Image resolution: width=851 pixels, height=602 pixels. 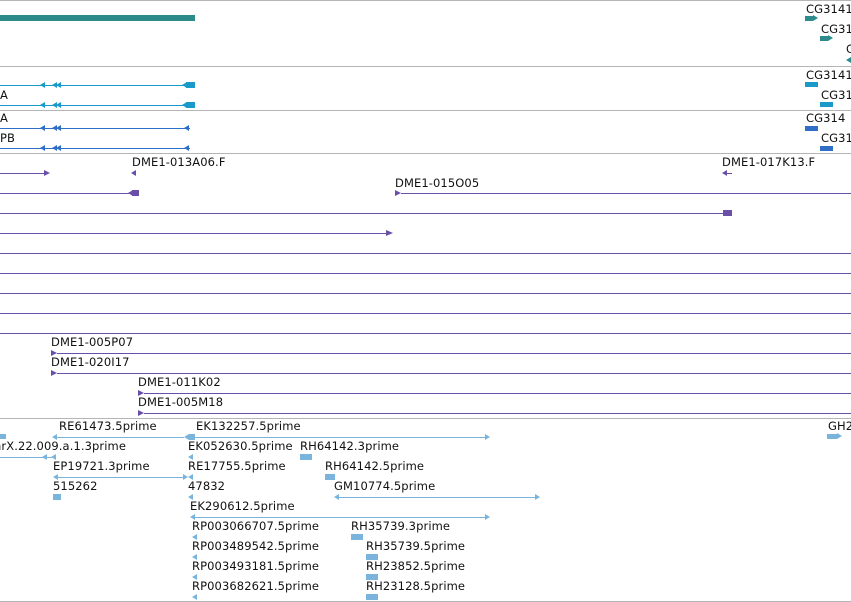 What do you see at coordinates (90, 362) in the screenshot?
I see `bac-clone-label: DME1-020I17` at bounding box center [90, 362].